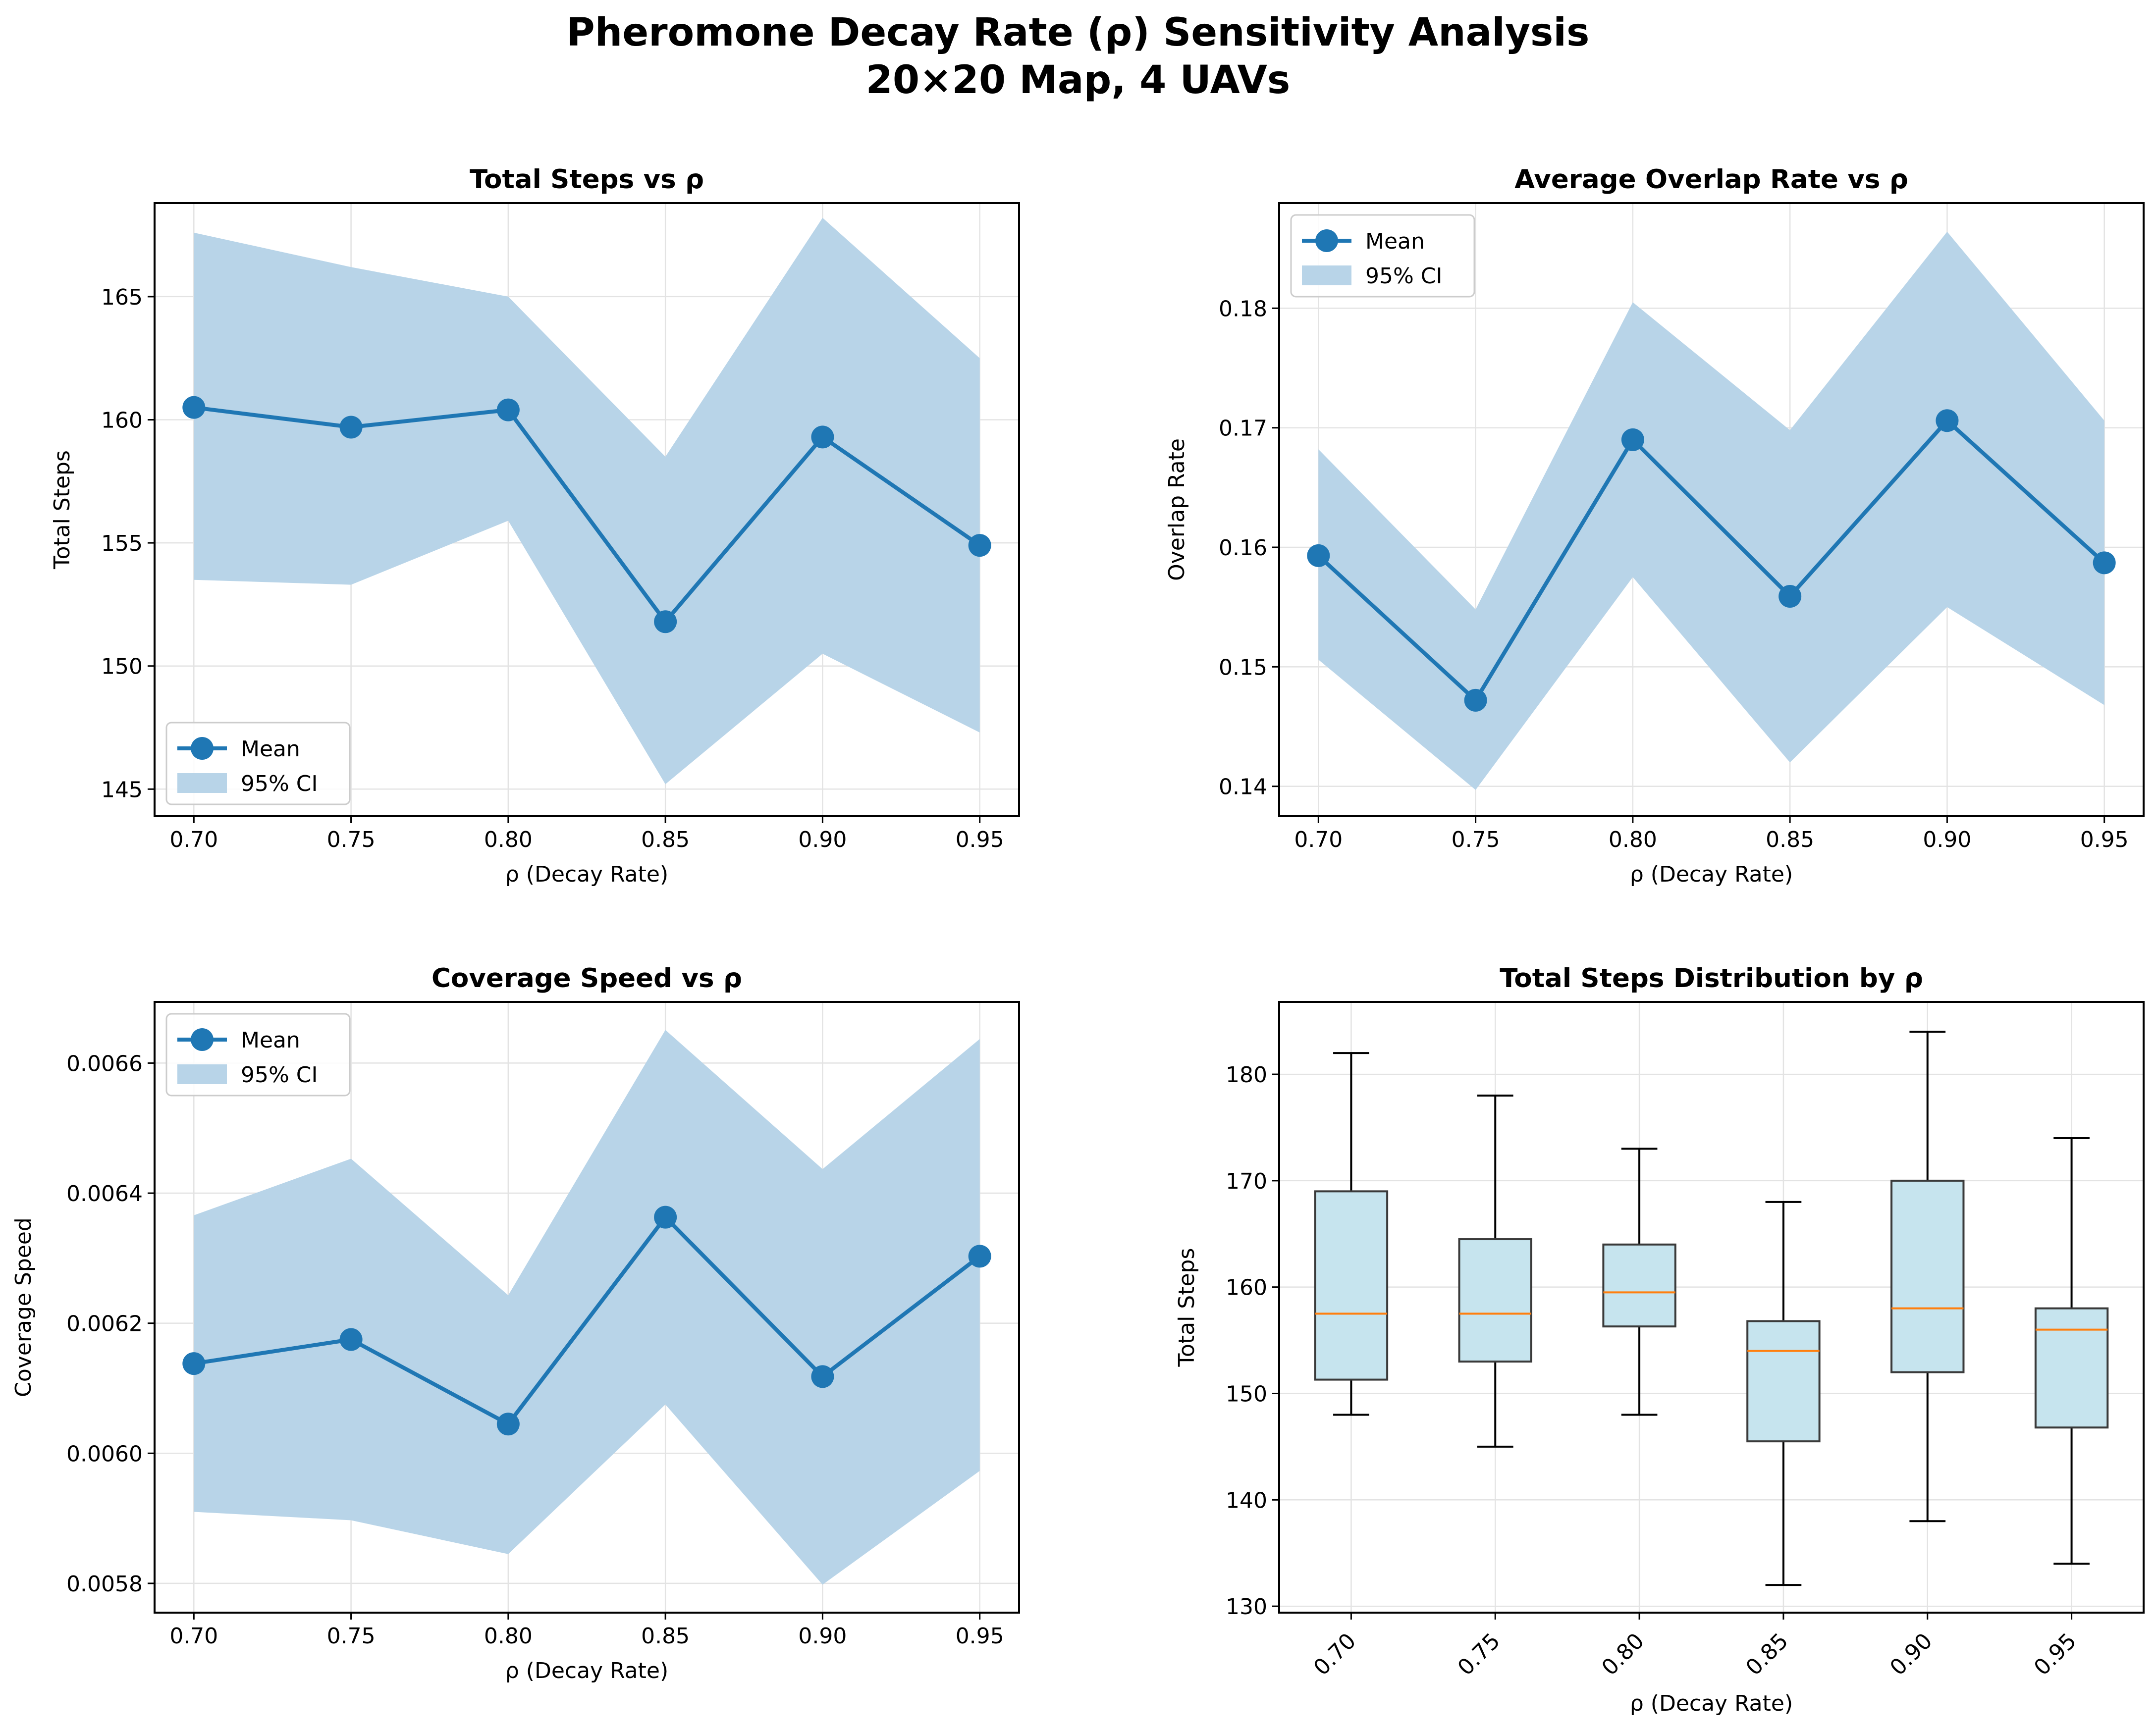  Describe the element at coordinates (1711, 180) in the screenshot. I see `panel-title: Average Overlap Rate vs ρ` at that location.